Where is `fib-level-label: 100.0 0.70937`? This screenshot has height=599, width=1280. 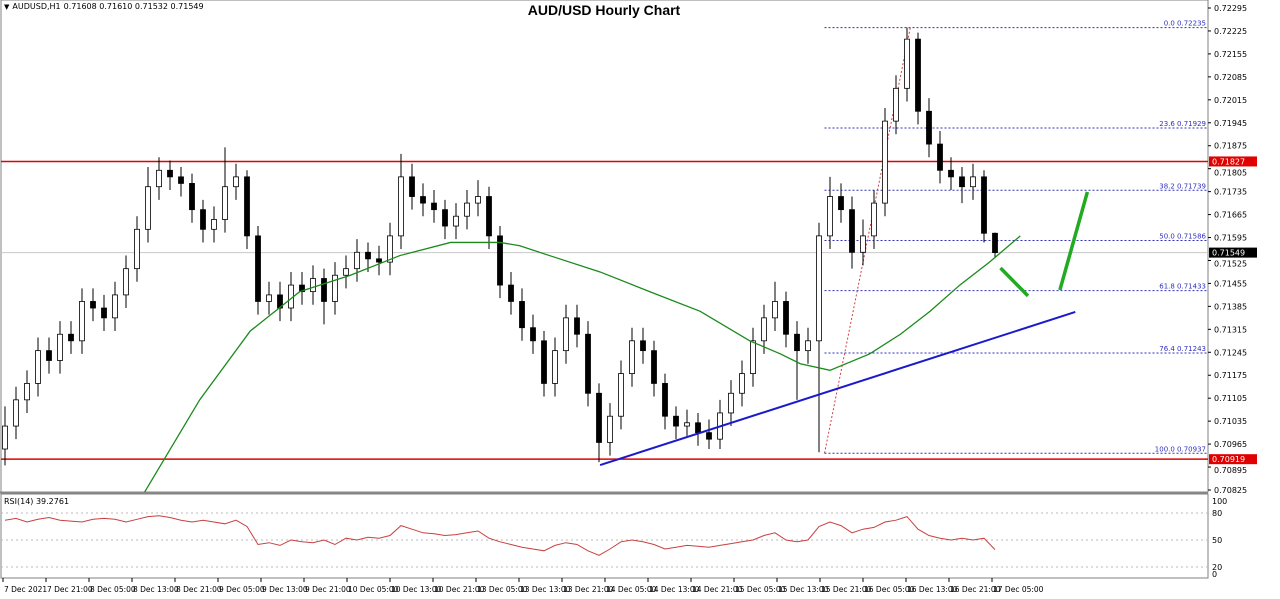 fib-level-label: 100.0 0.70937 is located at coordinates (1180, 449).